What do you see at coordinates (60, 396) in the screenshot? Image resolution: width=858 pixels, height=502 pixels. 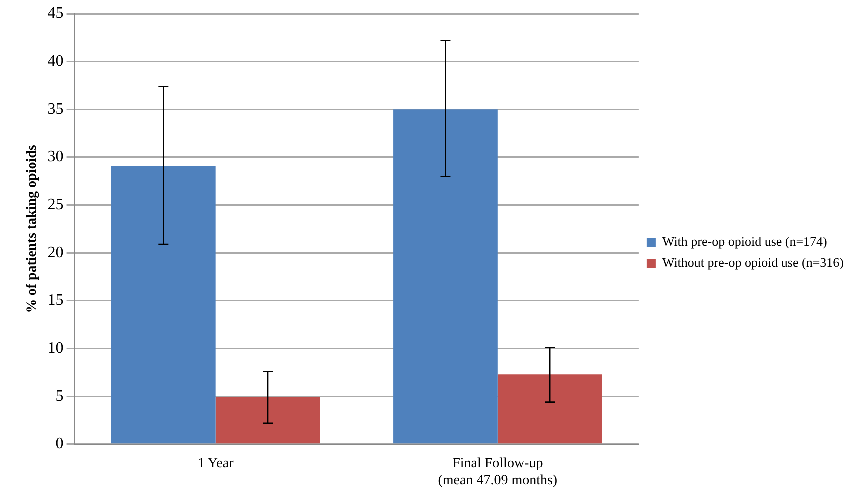 I see `y-tick-label: 5` at bounding box center [60, 396].